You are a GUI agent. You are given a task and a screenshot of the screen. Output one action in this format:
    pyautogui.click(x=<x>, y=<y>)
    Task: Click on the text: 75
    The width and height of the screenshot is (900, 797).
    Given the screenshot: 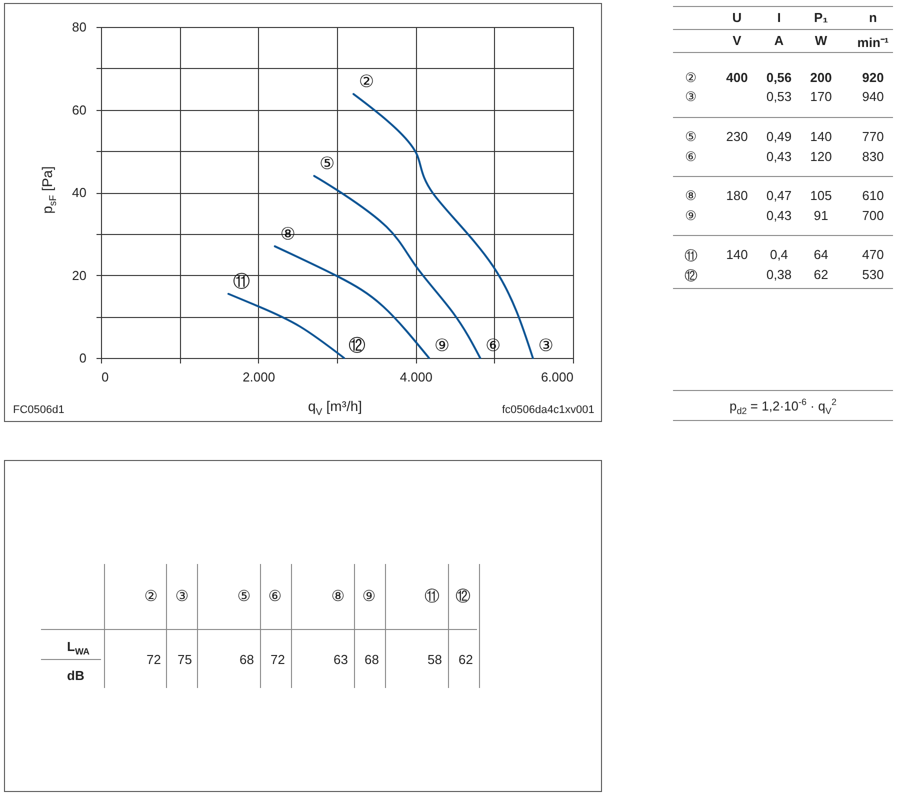 What is the action you would take?
    pyautogui.click(x=185, y=659)
    